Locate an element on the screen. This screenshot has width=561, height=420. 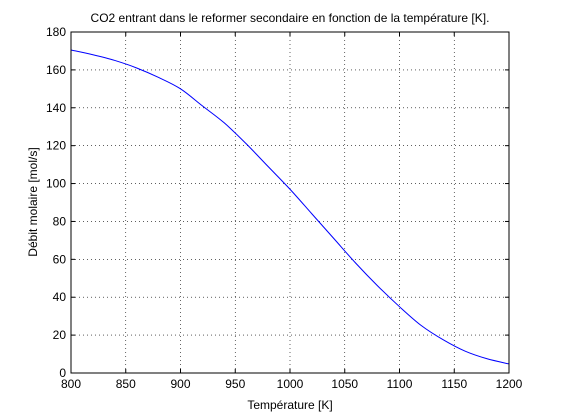
y-tick-label: 60 is located at coordinates (60, 259).